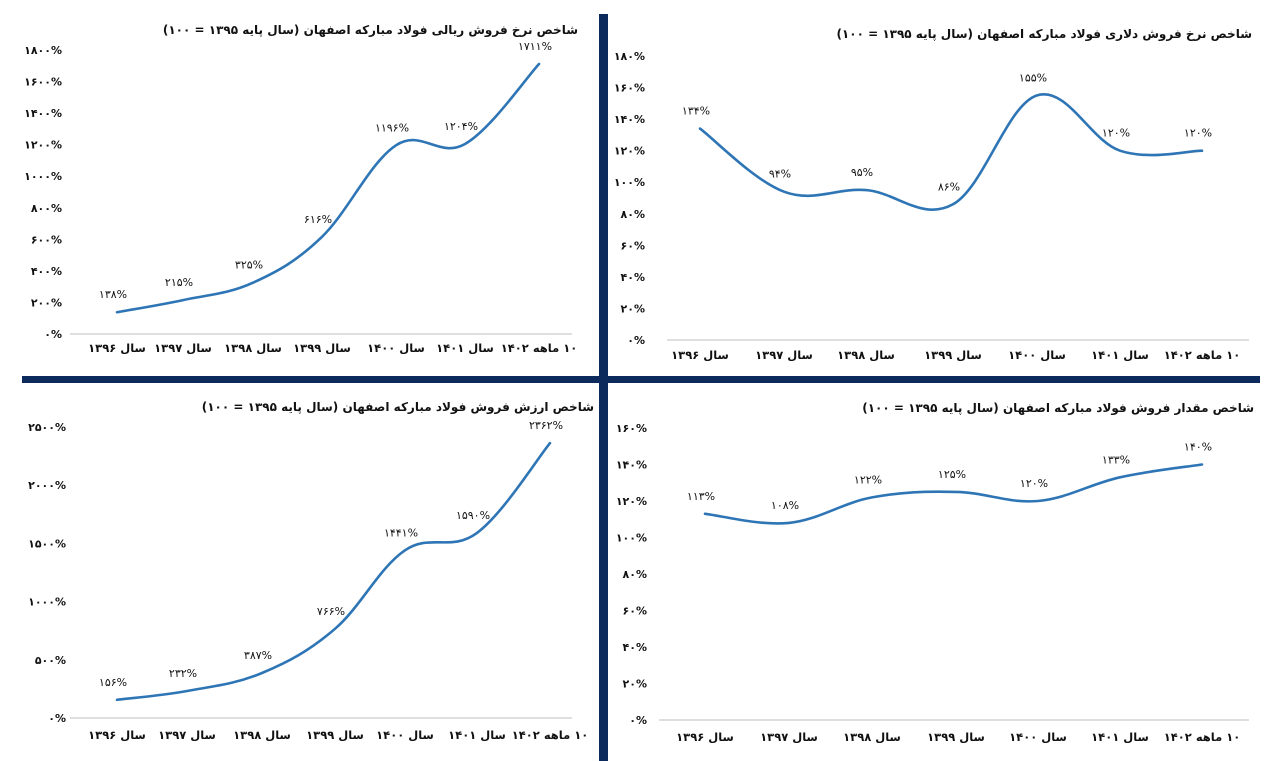  What do you see at coordinates (47, 485) in the screenshot?
I see `y-tick-label: ۲۰۰۰%` at bounding box center [47, 485].